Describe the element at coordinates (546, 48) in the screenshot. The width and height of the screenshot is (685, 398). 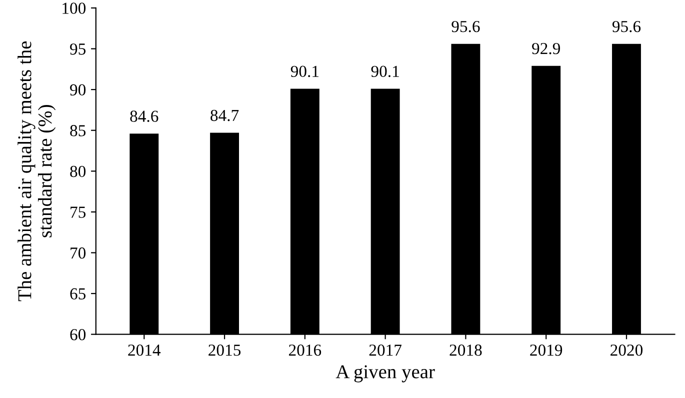
I see `data-label: 92.9` at that location.